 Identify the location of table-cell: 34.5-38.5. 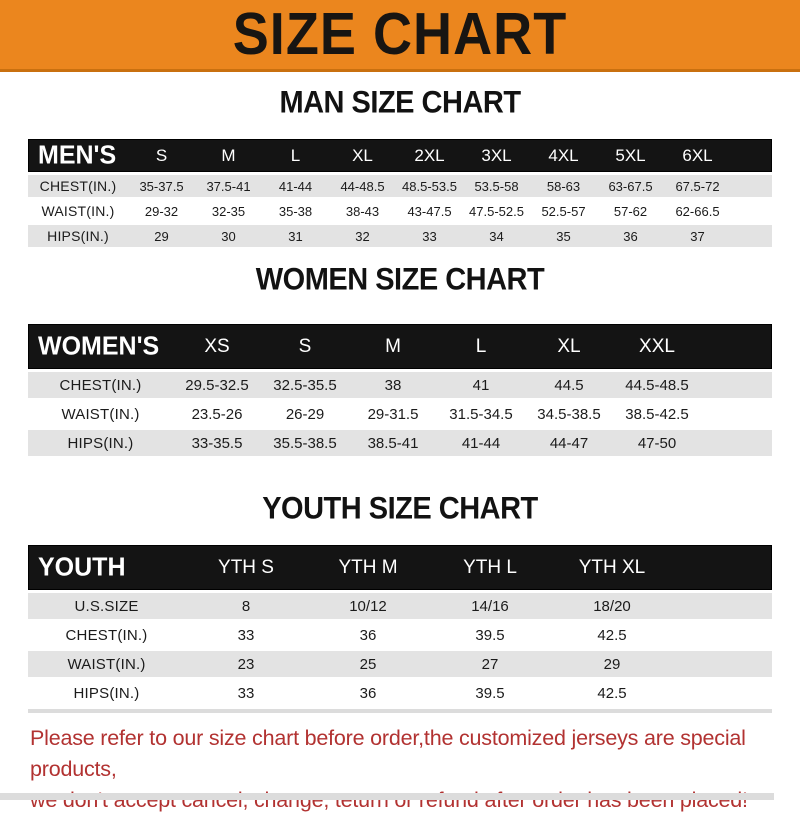
(569, 414).